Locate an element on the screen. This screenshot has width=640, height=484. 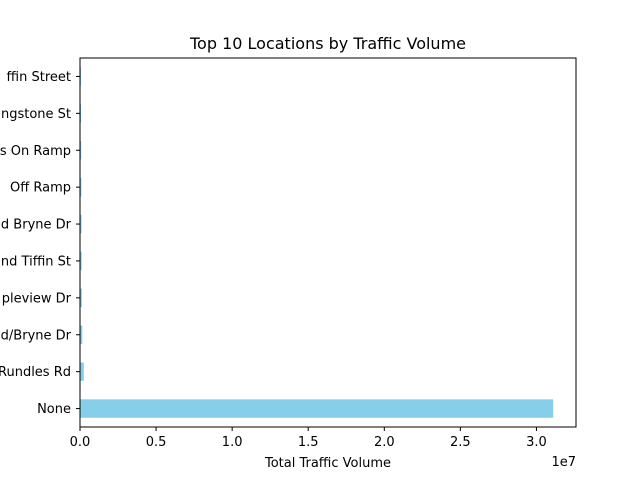
y-tick-label: pleview Dr is located at coordinates (37, 298).